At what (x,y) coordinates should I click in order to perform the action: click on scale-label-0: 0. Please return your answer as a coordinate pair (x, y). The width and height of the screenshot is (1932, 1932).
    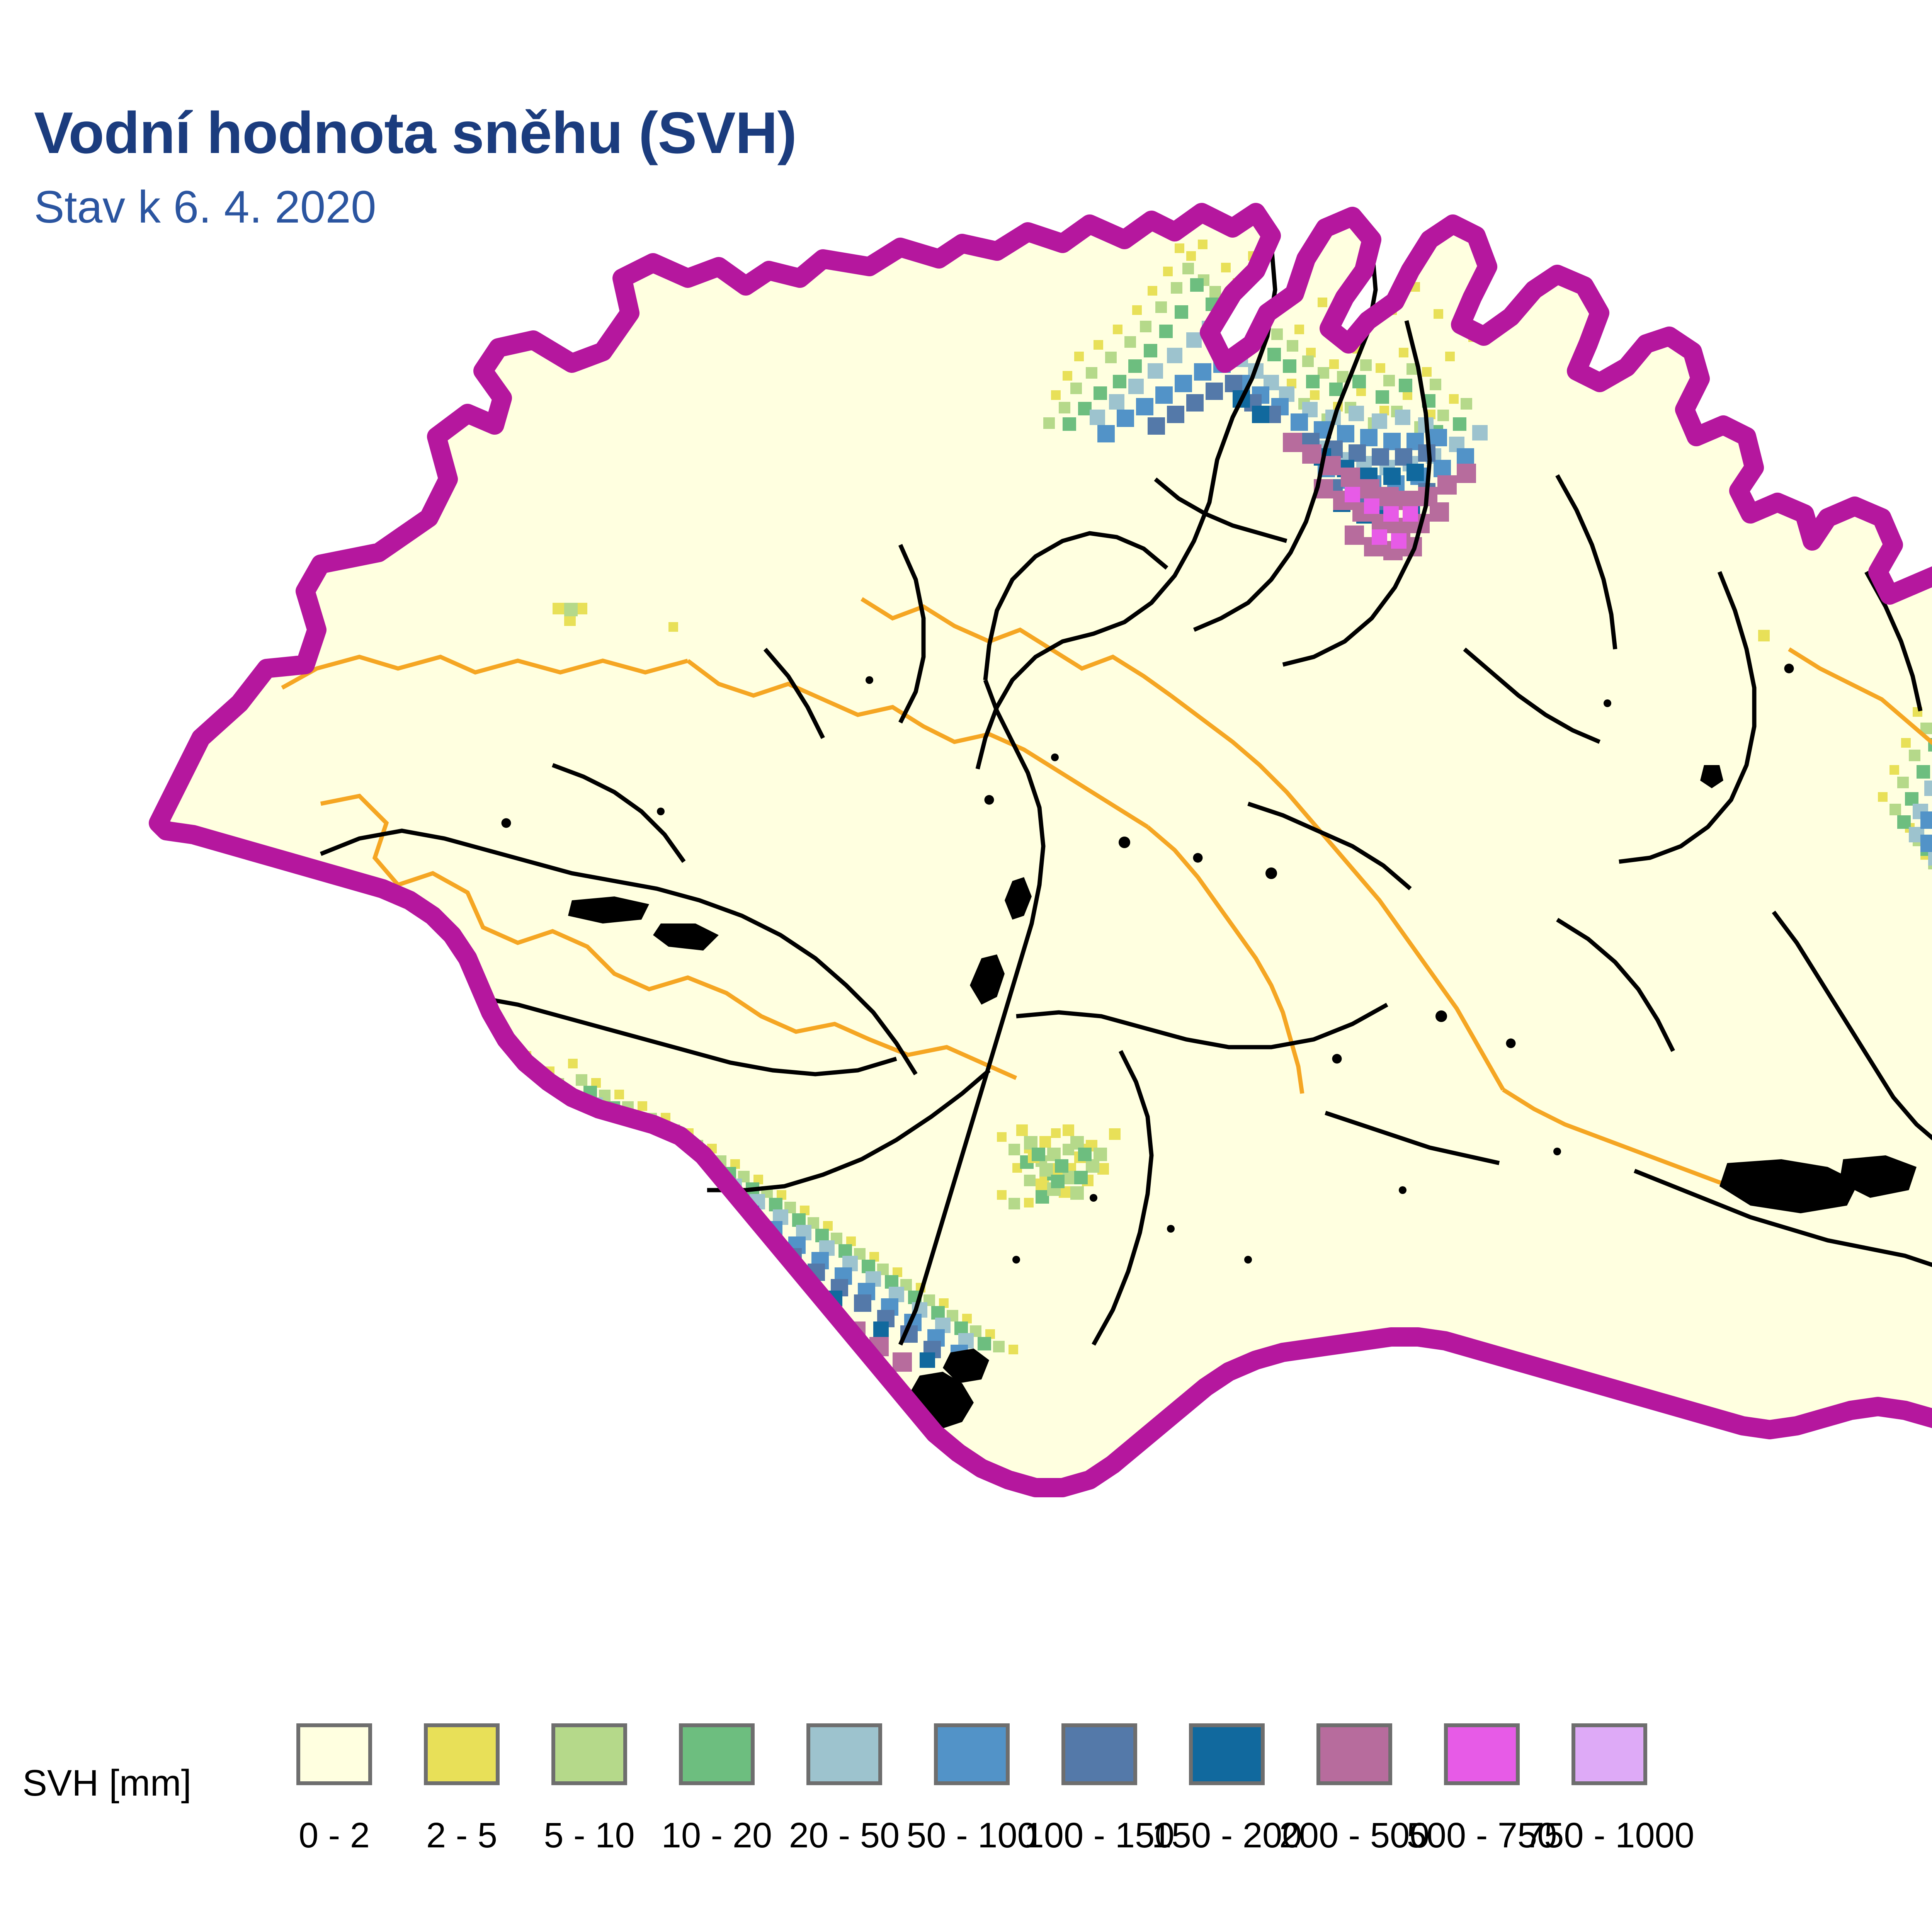
    Looking at the image, I should click on (1049, 1929).